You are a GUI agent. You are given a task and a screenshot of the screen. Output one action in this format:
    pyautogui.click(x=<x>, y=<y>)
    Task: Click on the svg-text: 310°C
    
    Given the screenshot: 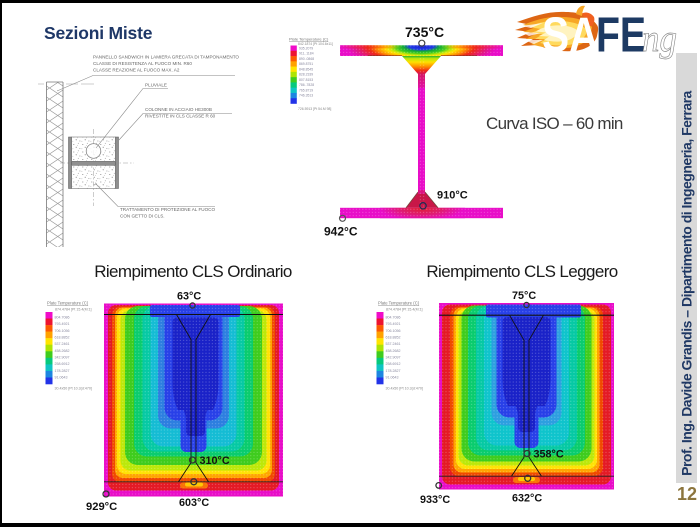 What is the action you would take?
    pyautogui.click(x=215, y=461)
    